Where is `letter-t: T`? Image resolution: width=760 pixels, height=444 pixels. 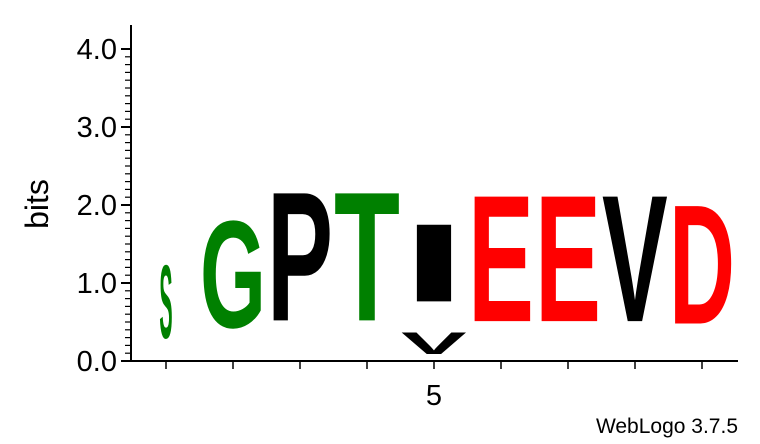 letter-t: T is located at coordinates (367, 257).